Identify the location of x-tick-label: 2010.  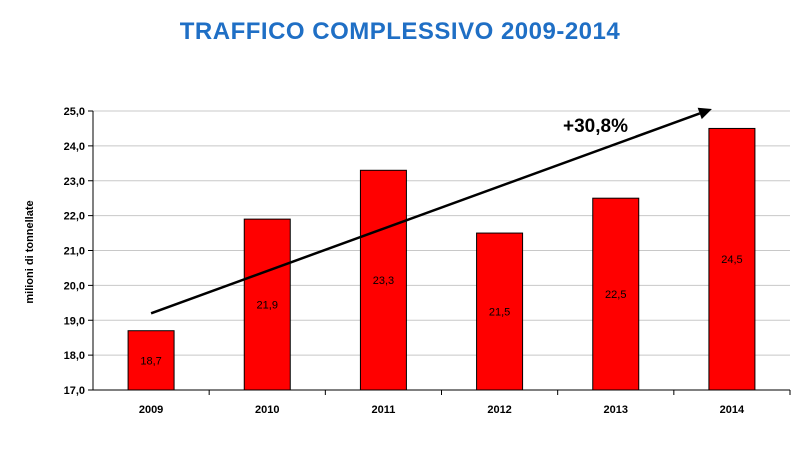
(267, 410).